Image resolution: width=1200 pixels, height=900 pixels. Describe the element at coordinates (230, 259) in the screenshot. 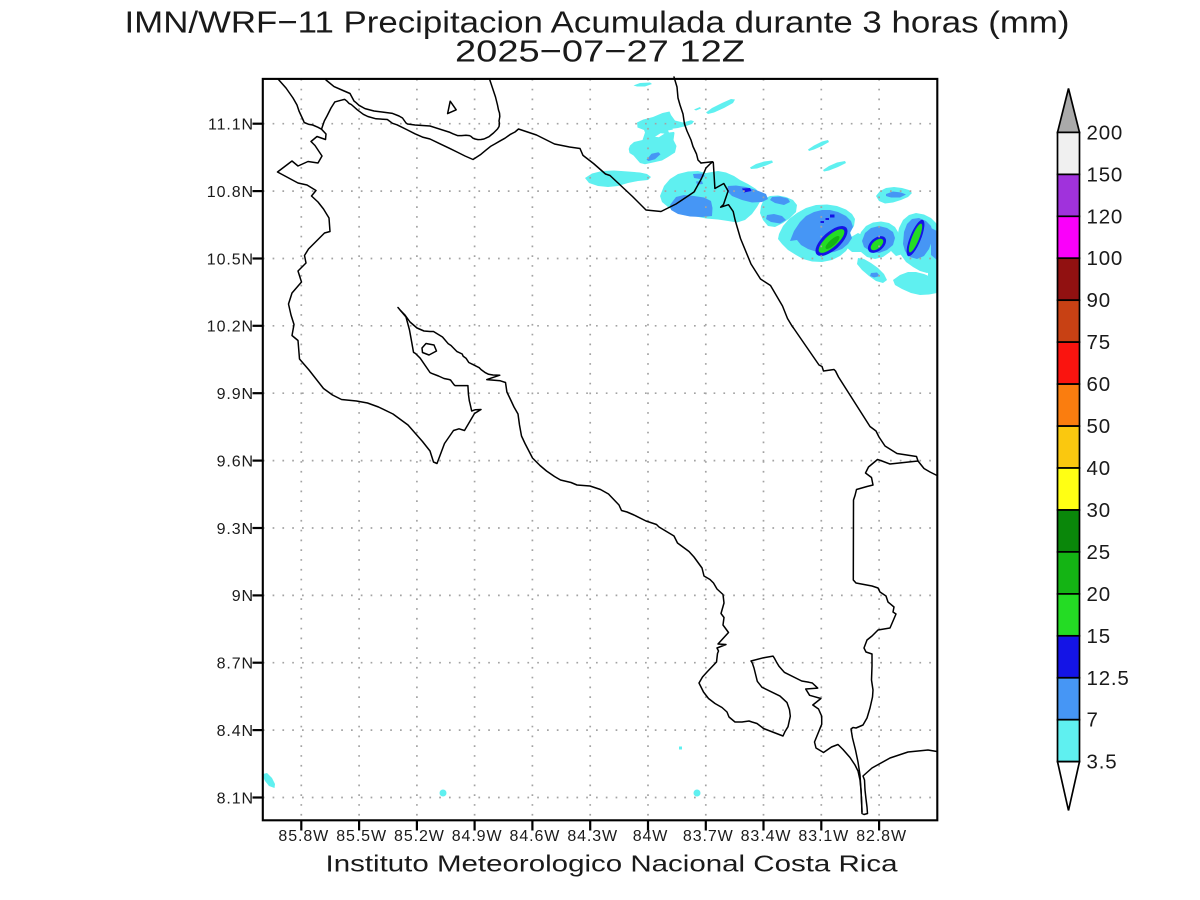

I see `svg-text: 10.5N` at that location.